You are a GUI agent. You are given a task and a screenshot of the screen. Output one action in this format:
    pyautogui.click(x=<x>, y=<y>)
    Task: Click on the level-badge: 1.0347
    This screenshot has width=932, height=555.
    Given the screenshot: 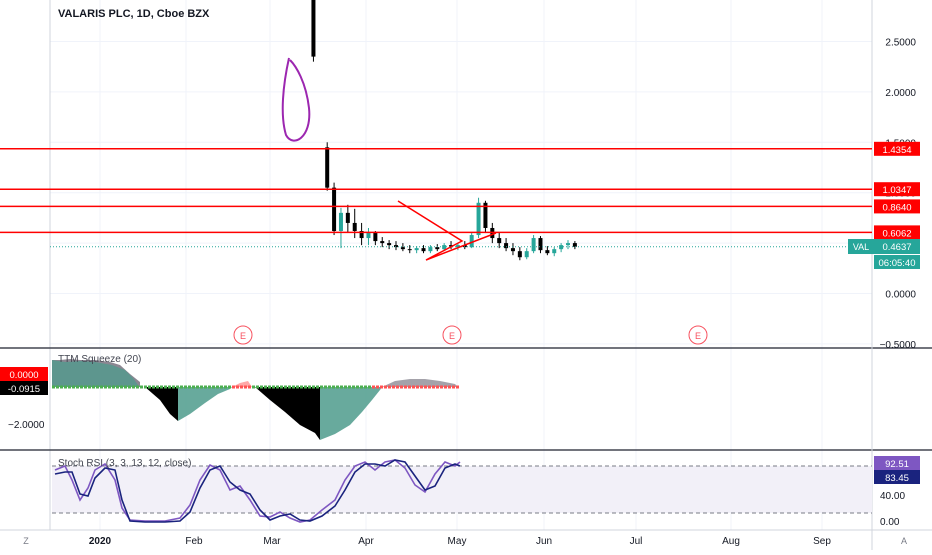 What is the action you would take?
    pyautogui.click(x=897, y=189)
    